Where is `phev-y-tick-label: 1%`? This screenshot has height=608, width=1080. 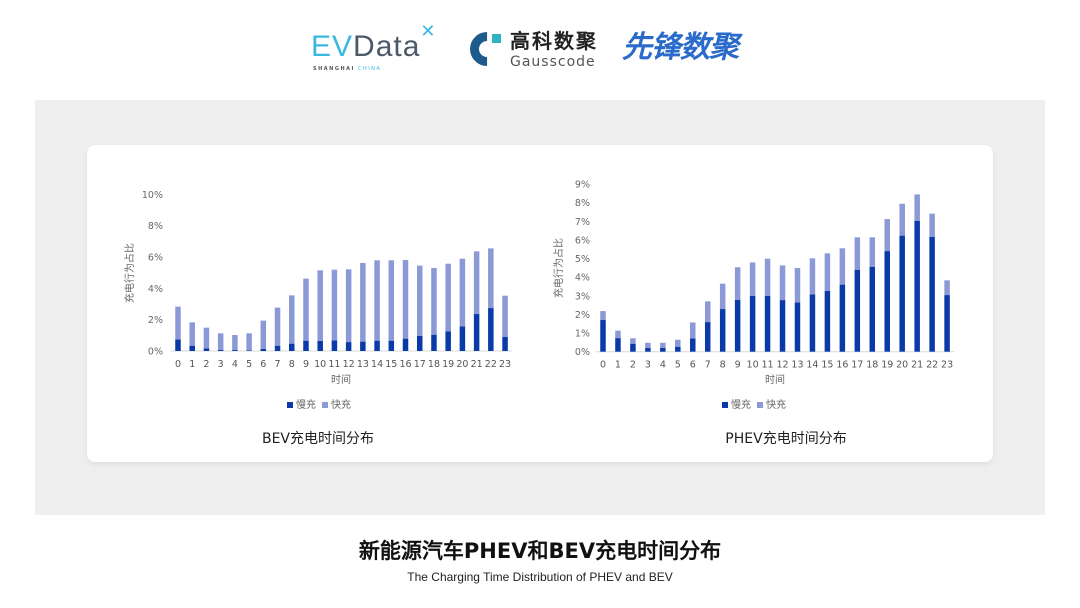
phev-y-tick-label: 1% is located at coordinates (582, 334).